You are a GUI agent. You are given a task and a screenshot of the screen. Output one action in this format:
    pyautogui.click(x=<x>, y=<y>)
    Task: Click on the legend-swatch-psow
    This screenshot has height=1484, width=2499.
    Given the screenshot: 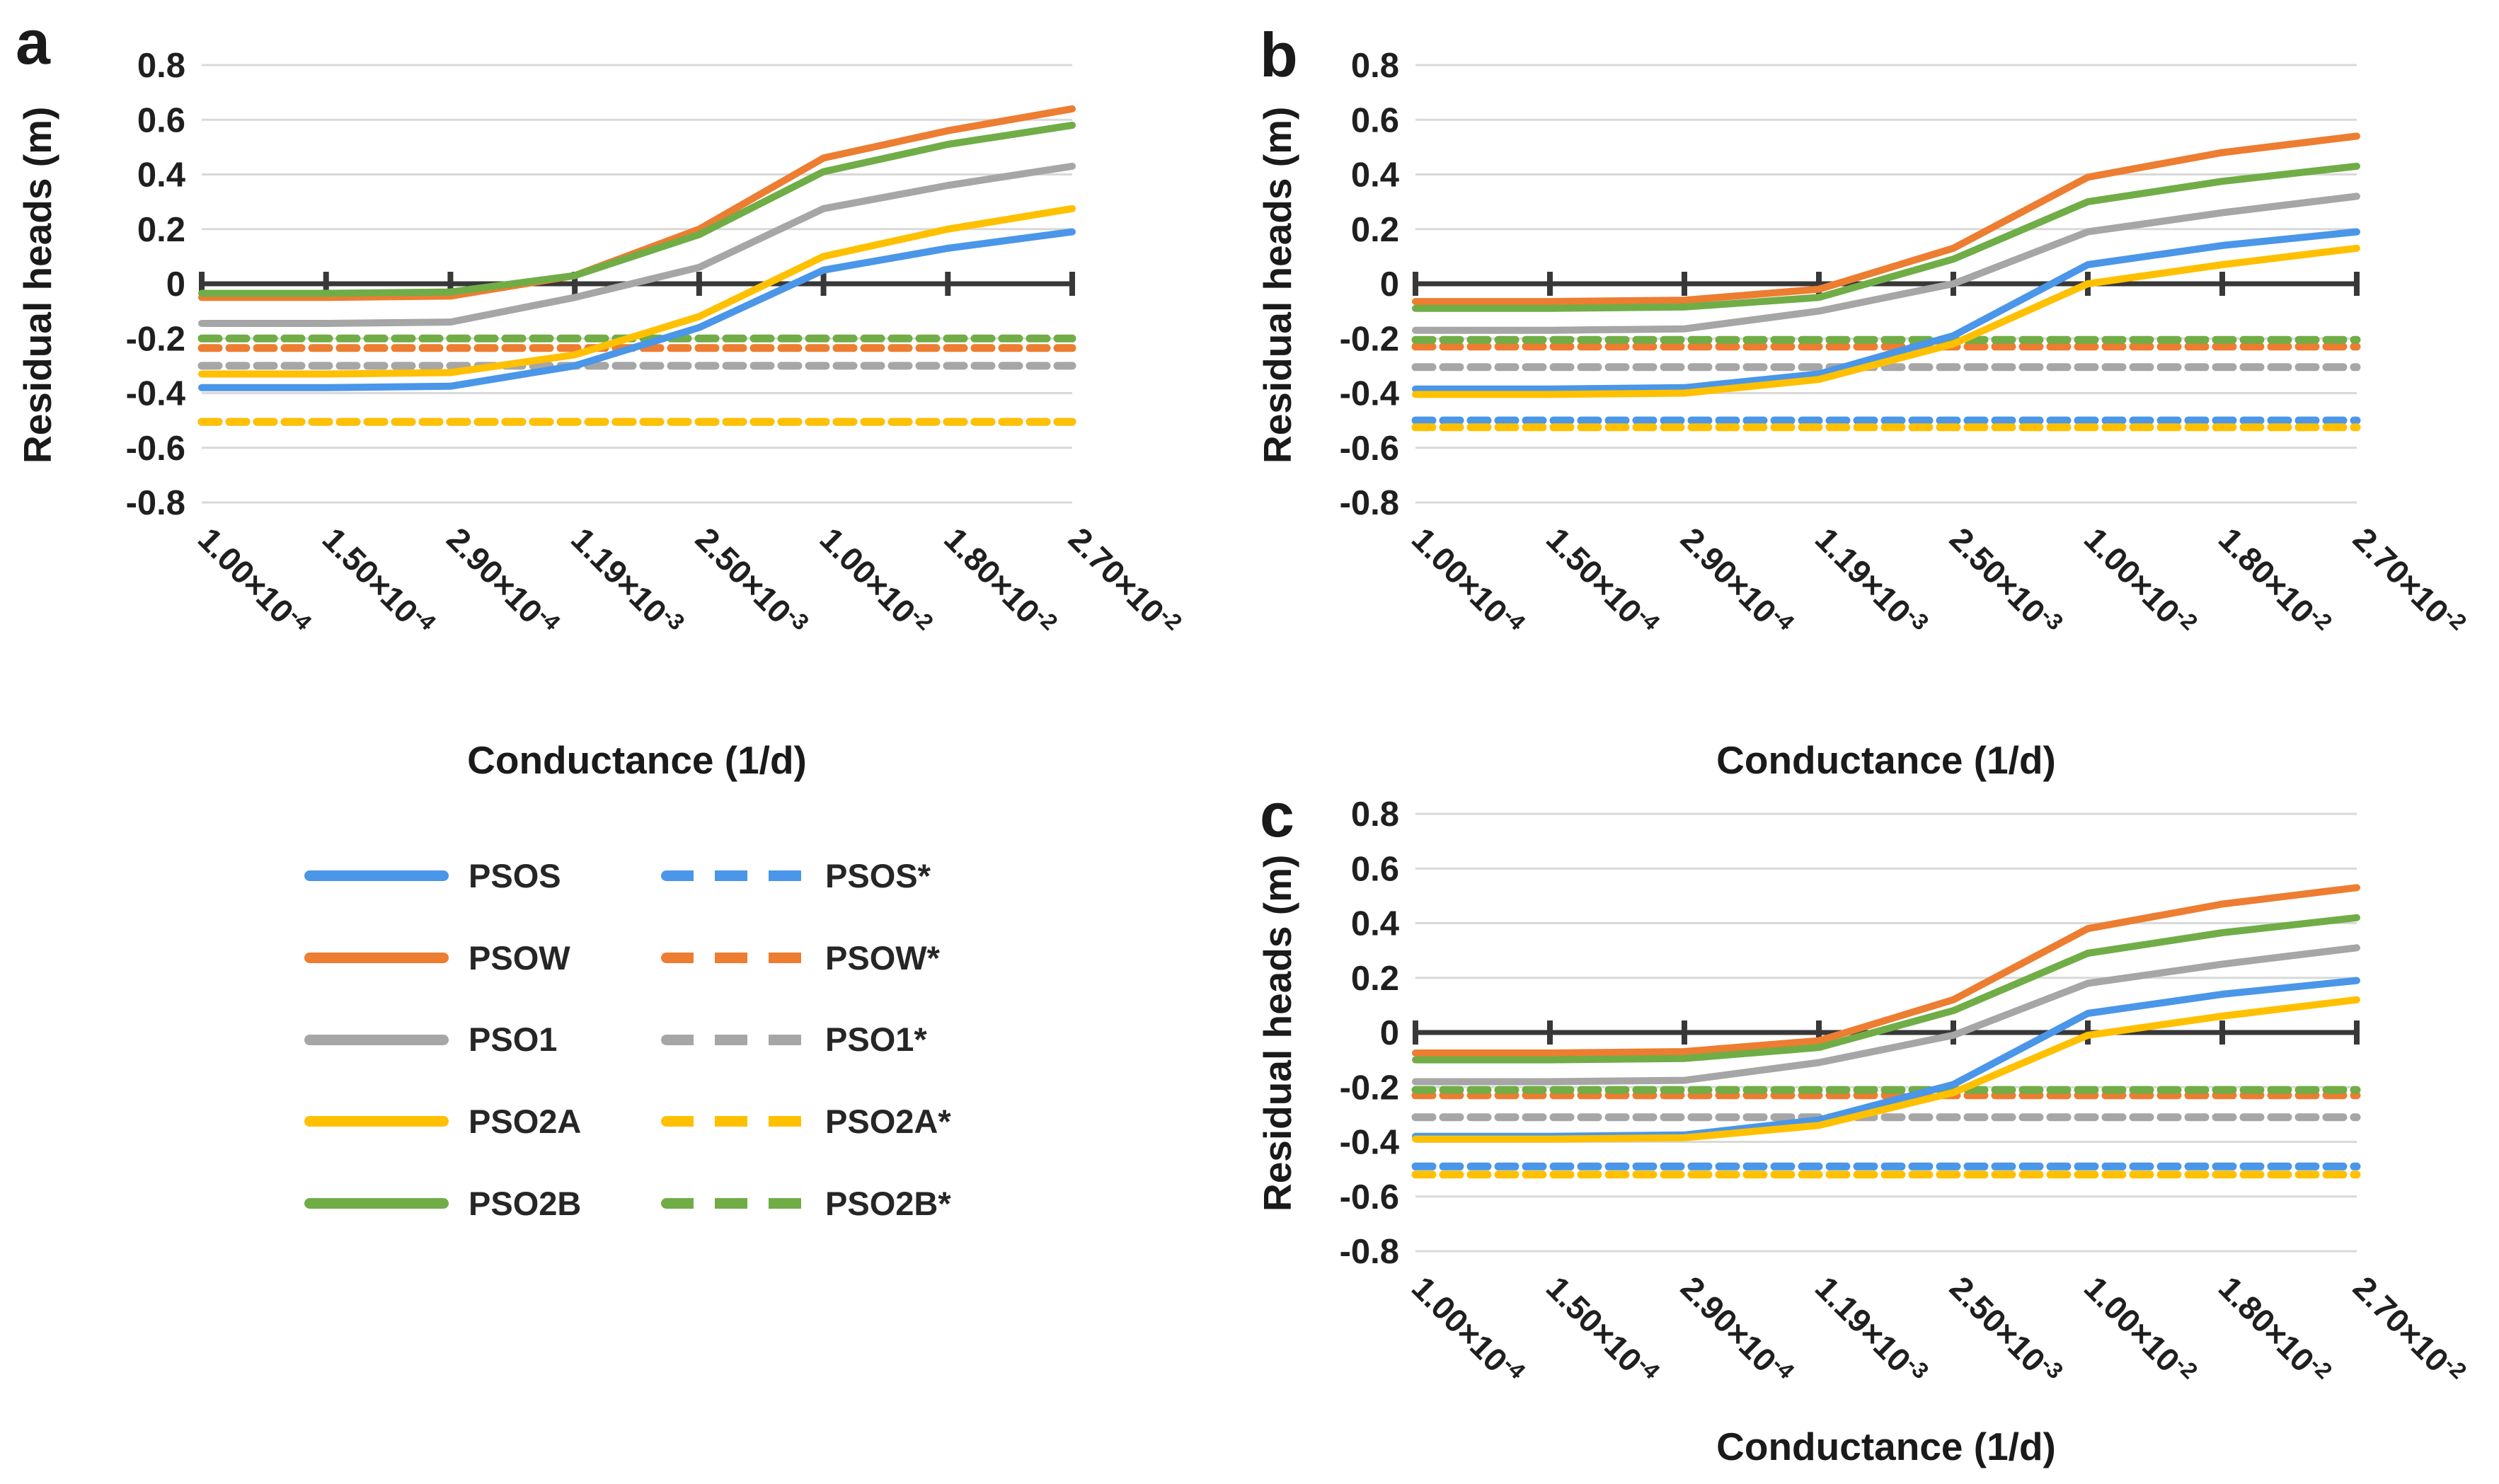 What is the action you would take?
    pyautogui.click(x=376, y=958)
    